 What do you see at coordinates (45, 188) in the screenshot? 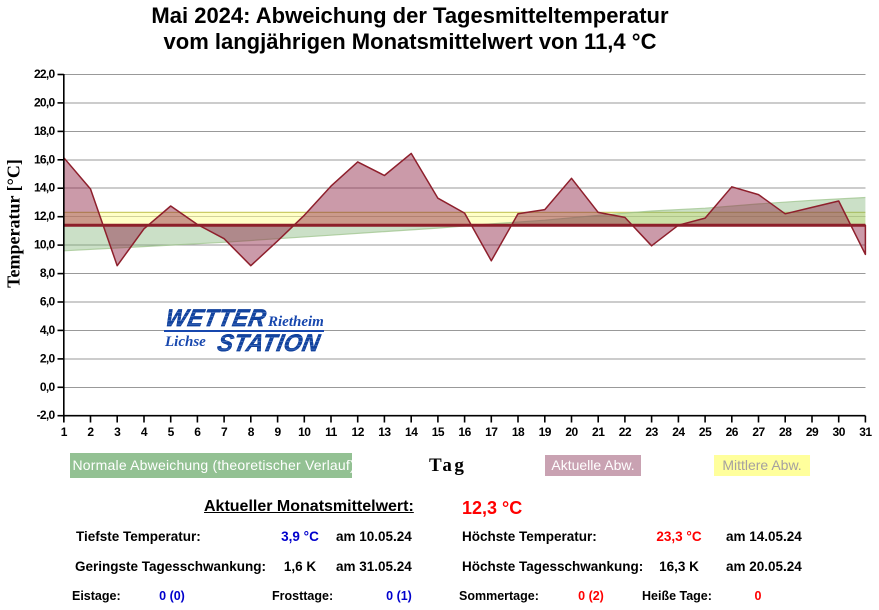
I see `svg-text: 14,0` at bounding box center [45, 188].